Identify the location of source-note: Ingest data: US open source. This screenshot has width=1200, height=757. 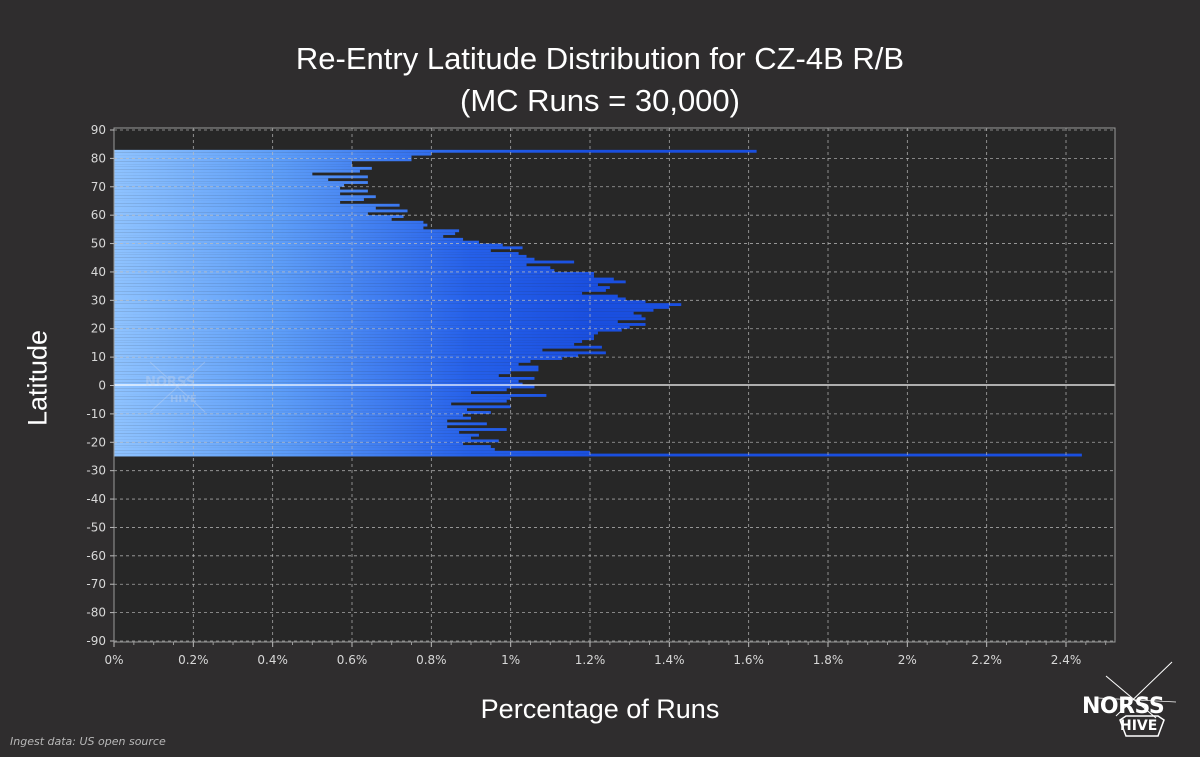
(88, 741).